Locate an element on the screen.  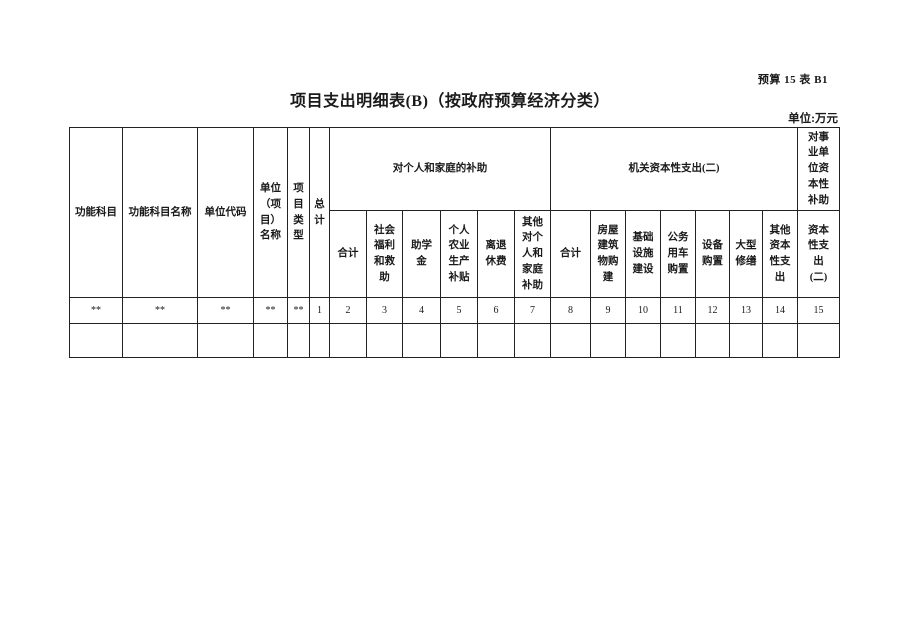
group-header-institution-capital: 对事 业单 位资 本性 补助 is located at coordinates (819, 169).